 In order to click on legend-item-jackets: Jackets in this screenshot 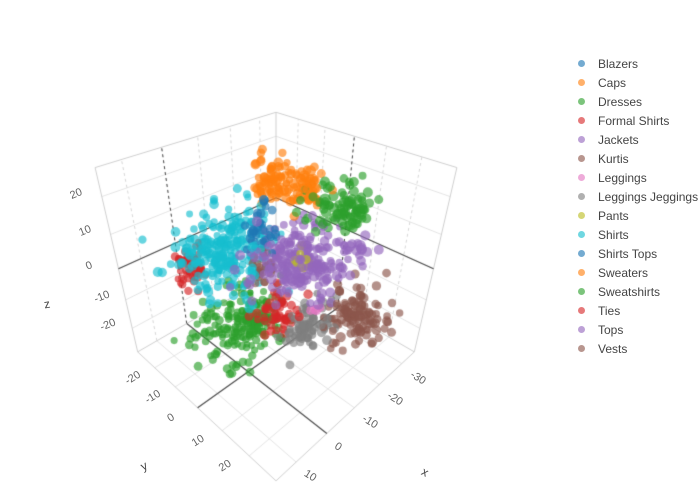, I will do `click(632, 139)`.